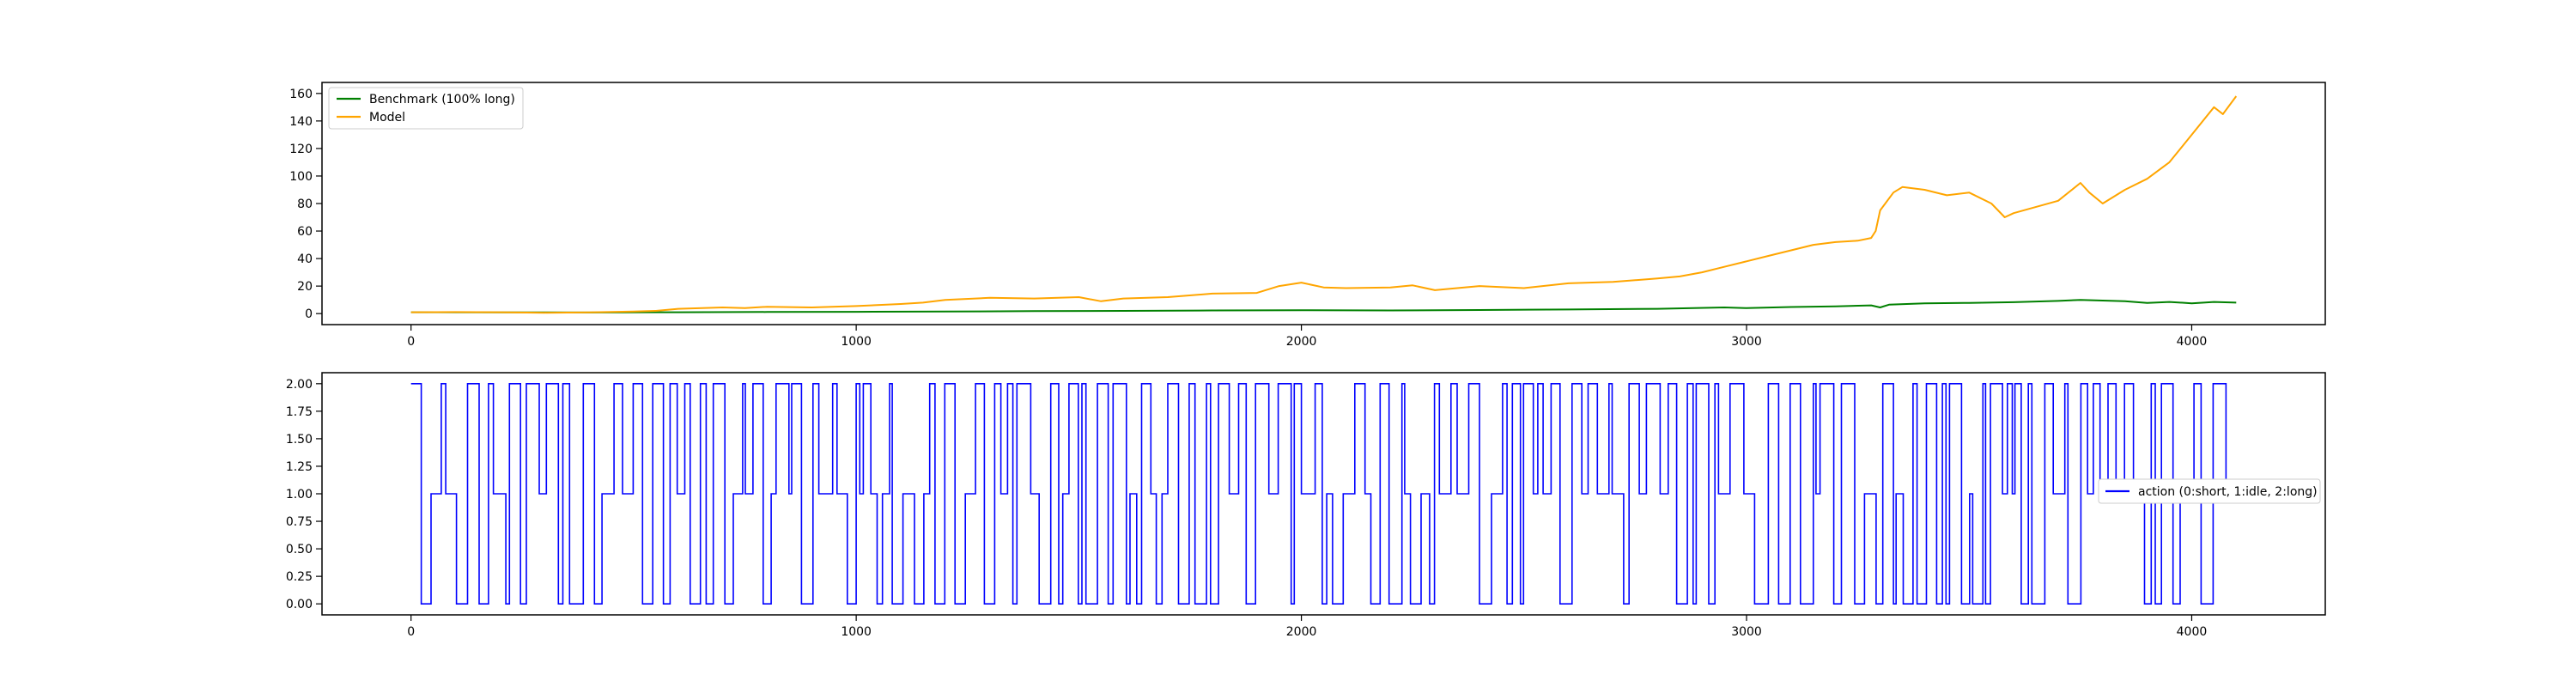  I want to click on y-tick-label: 1.75, so click(300, 412).